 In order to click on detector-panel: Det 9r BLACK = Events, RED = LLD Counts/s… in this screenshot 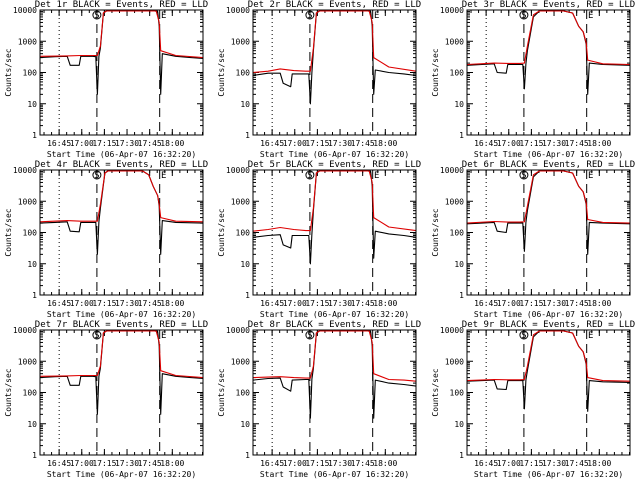, I will do `click(533, 399)`.